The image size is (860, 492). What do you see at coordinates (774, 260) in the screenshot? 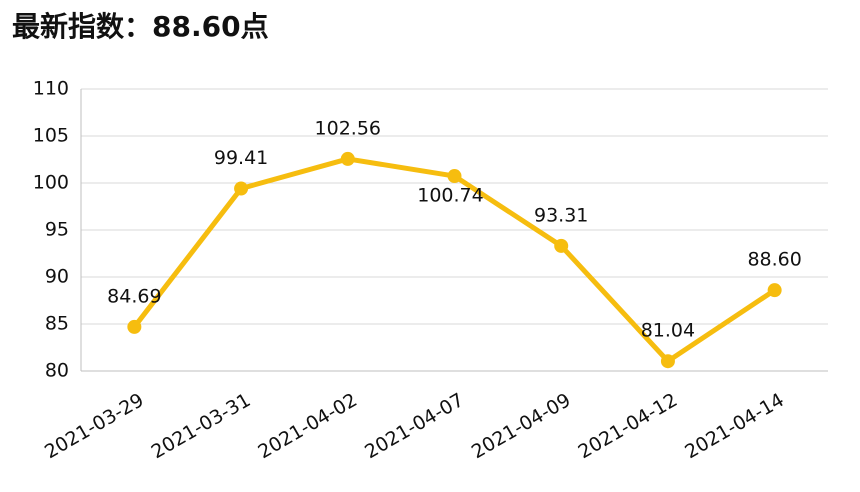
I see `data-label: 88.60` at bounding box center [774, 260].